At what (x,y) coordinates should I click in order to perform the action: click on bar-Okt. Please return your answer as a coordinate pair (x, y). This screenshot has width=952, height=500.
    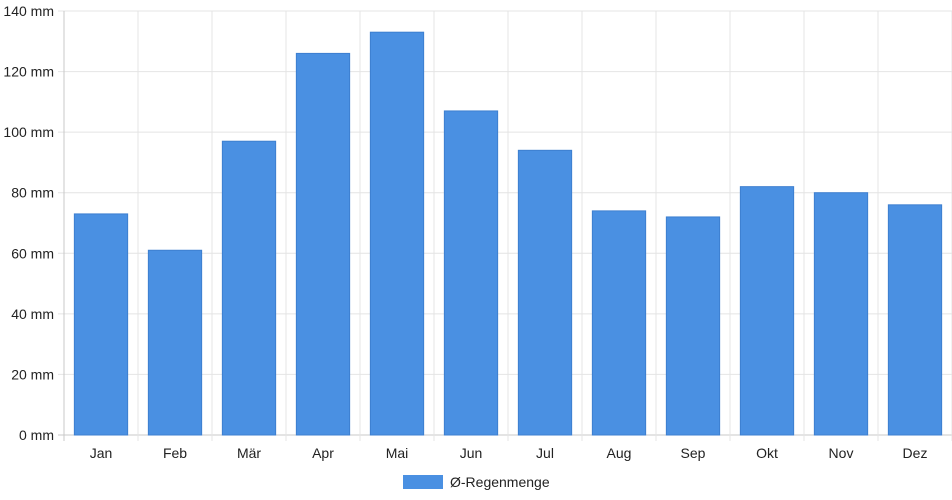
    Looking at the image, I should click on (767, 311).